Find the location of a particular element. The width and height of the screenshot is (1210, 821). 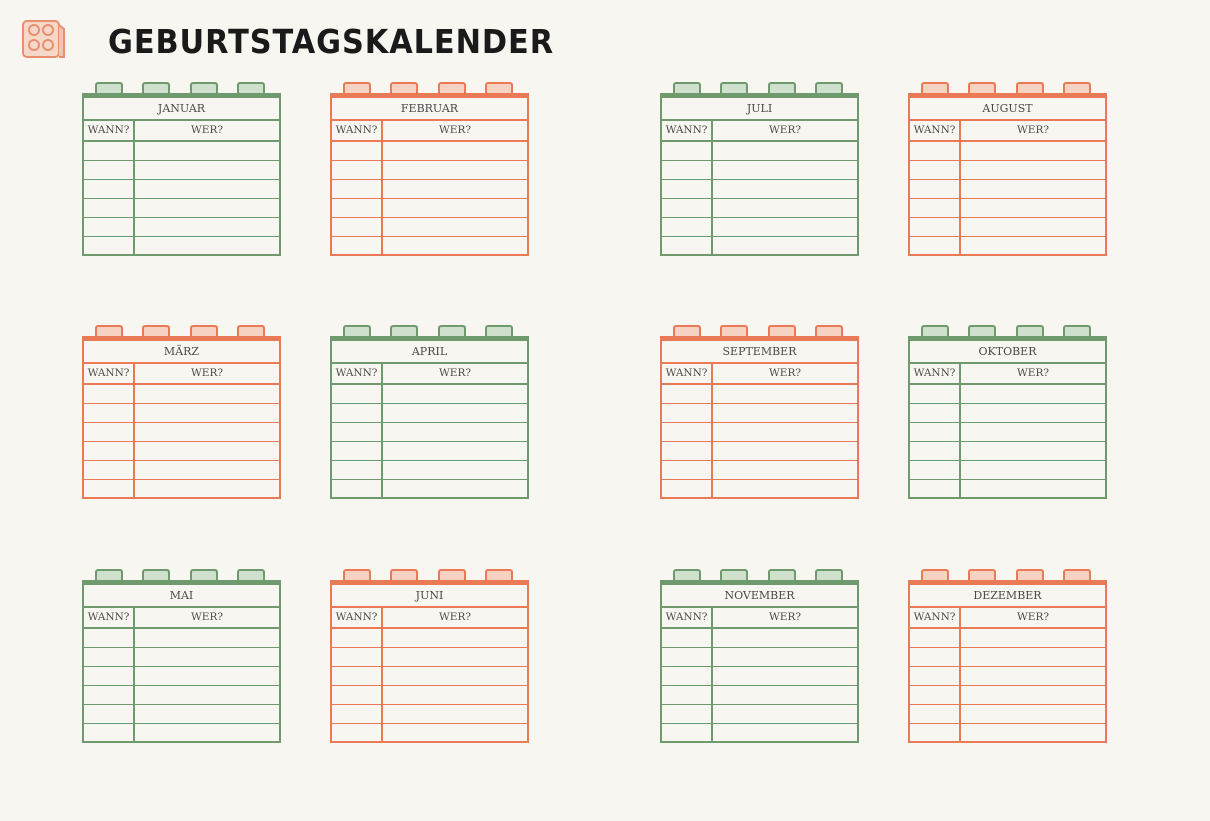

month-name: MÄRZ is located at coordinates (181, 351).